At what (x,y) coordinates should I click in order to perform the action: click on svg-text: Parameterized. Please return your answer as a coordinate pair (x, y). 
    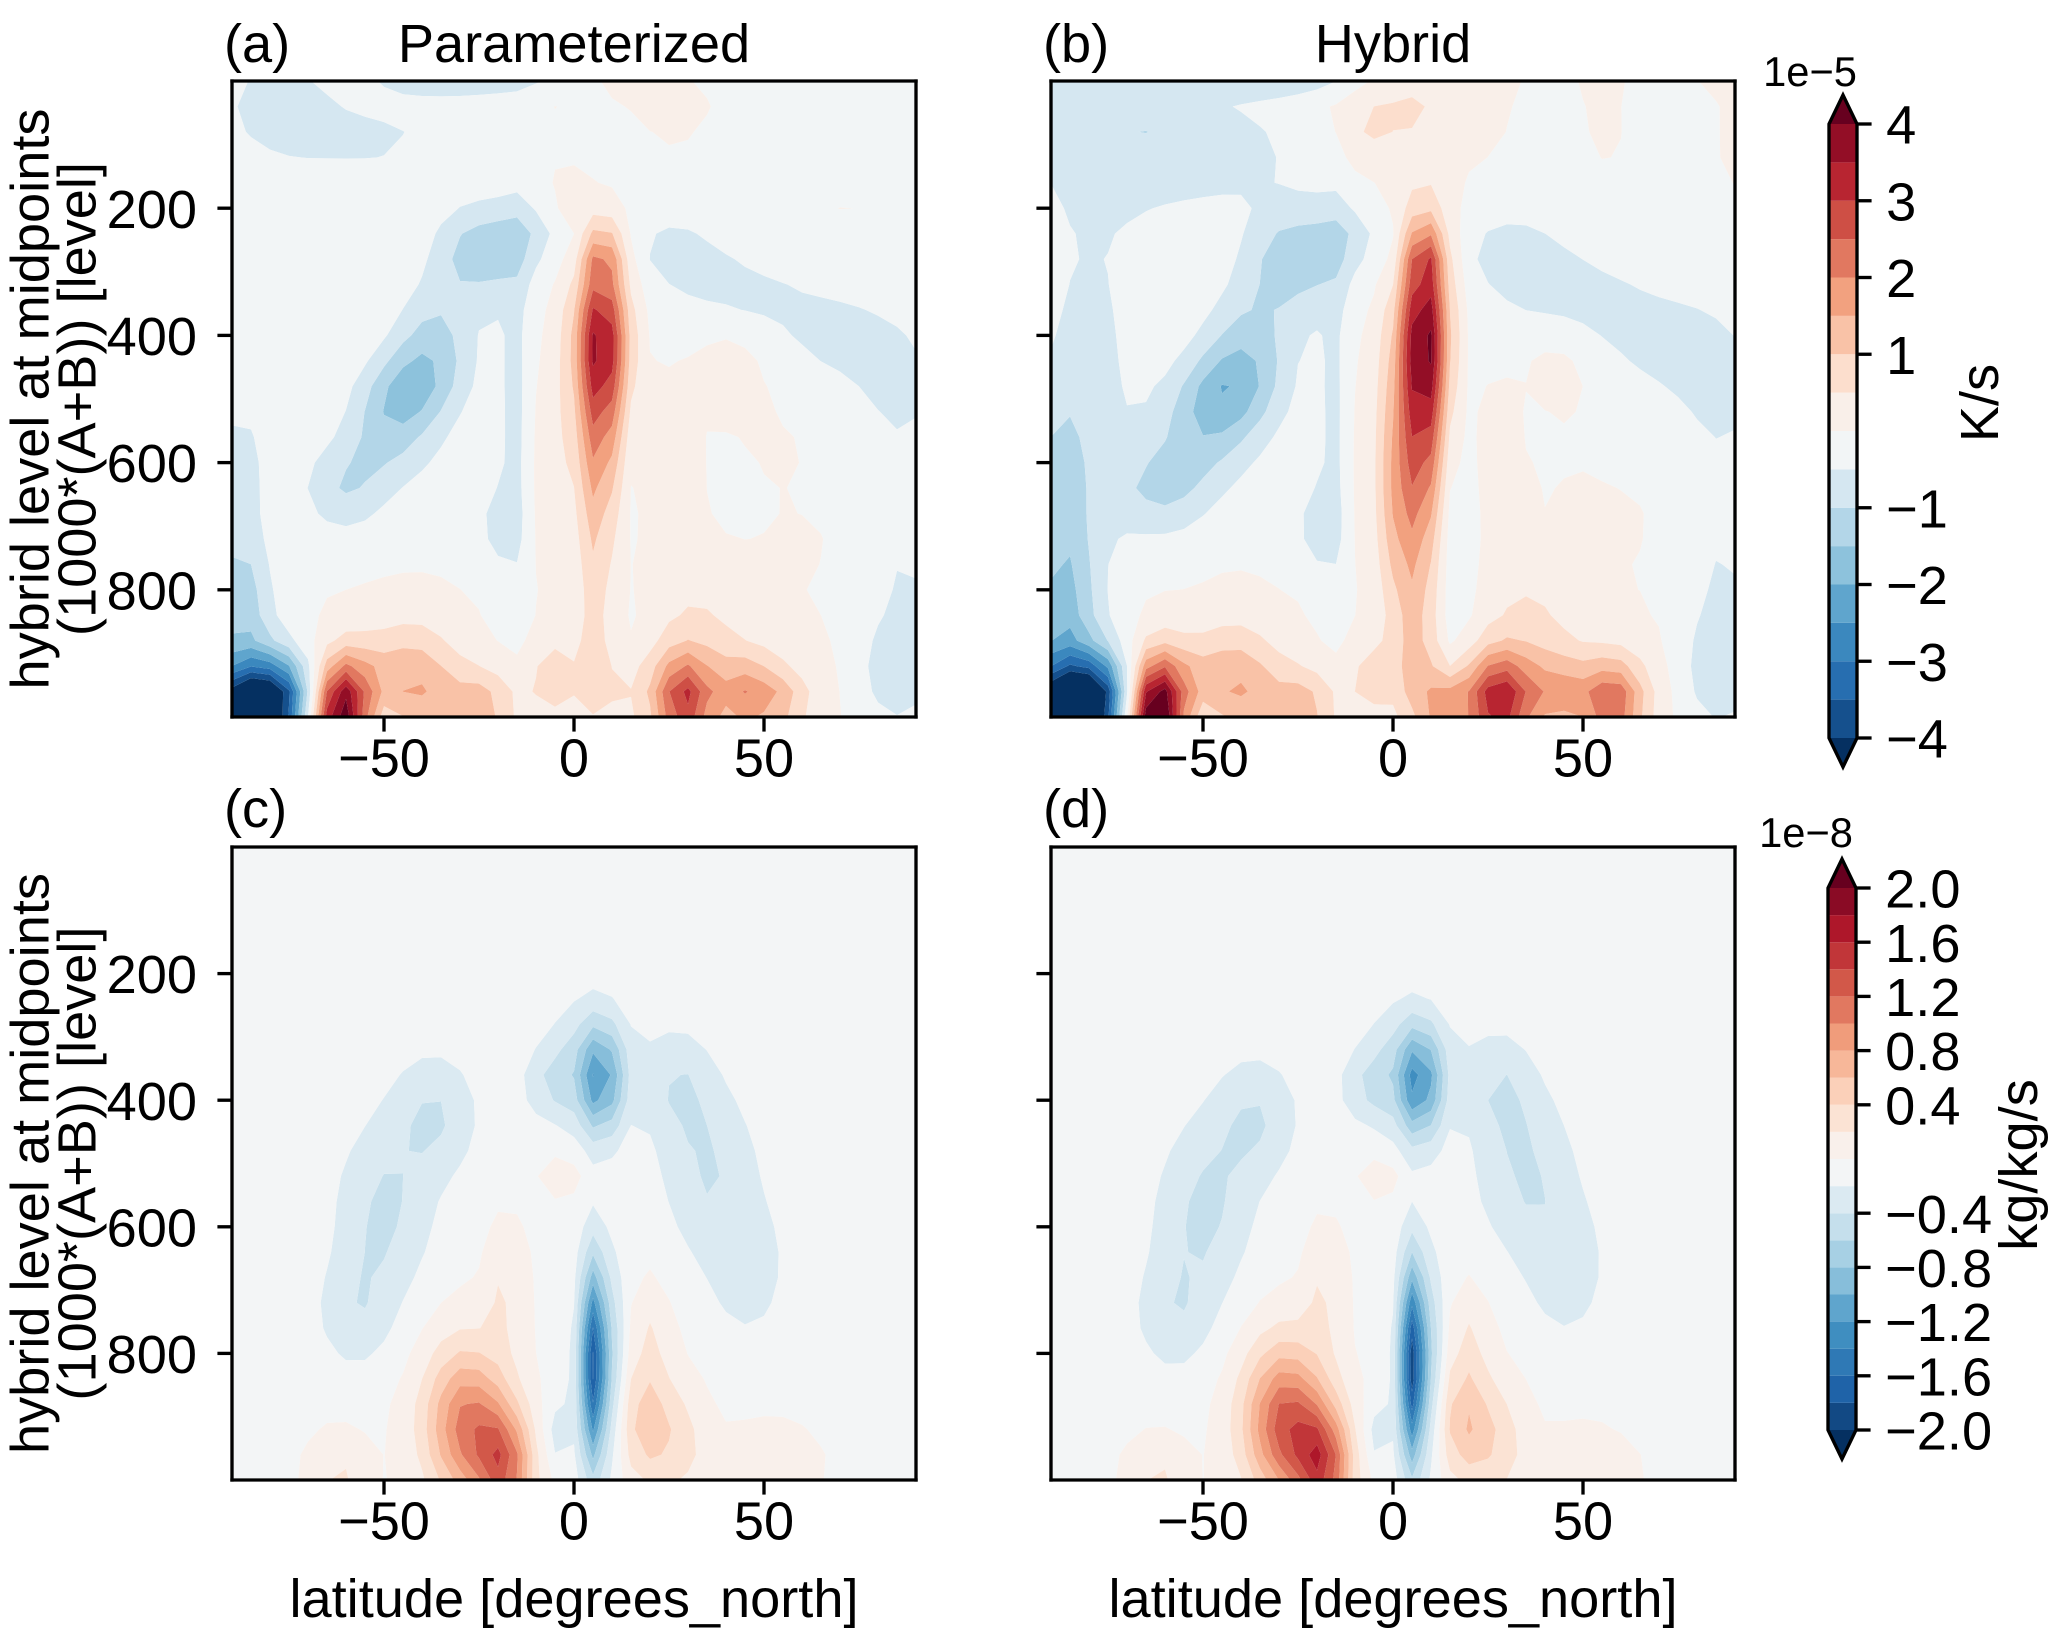
    Looking at the image, I should click on (574, 44).